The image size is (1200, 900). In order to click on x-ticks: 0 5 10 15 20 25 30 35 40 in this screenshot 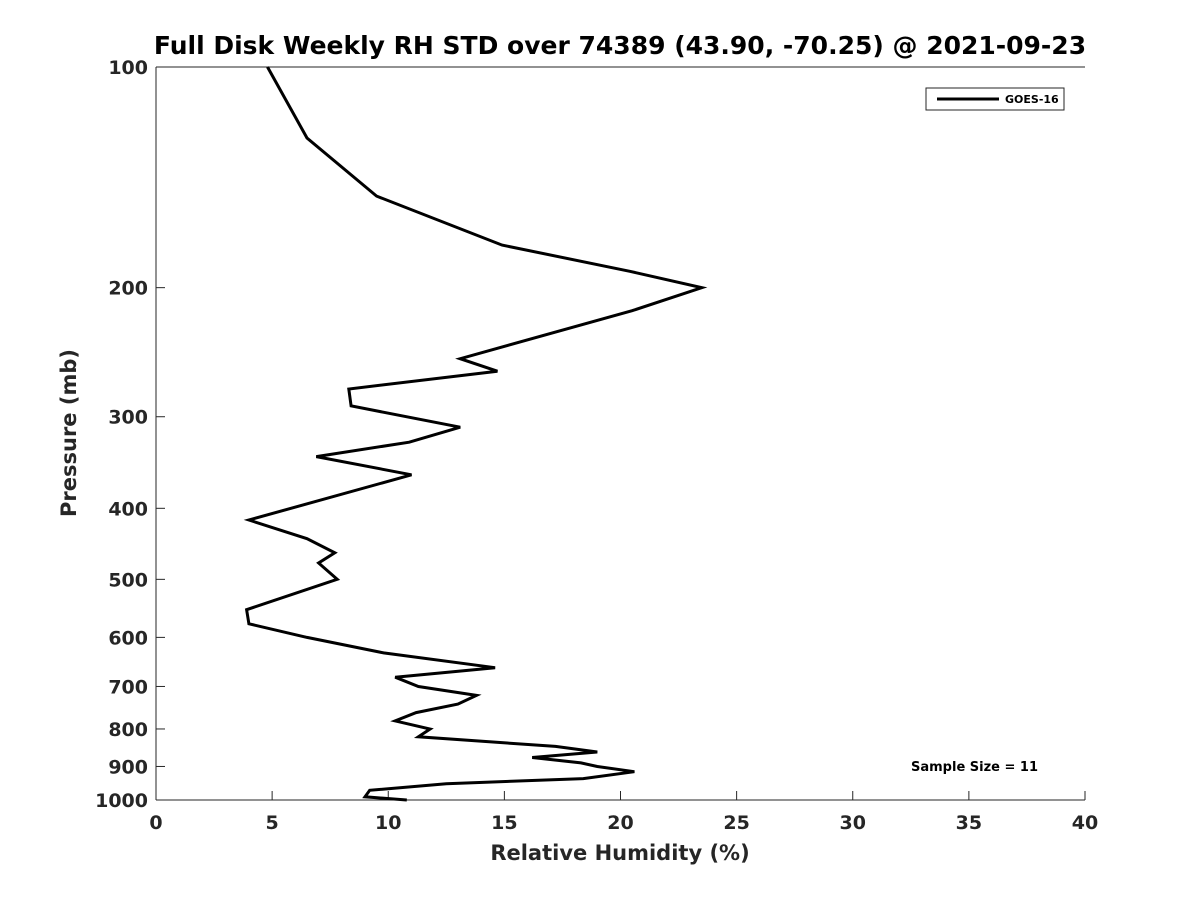, I will do `click(623, 812)`.